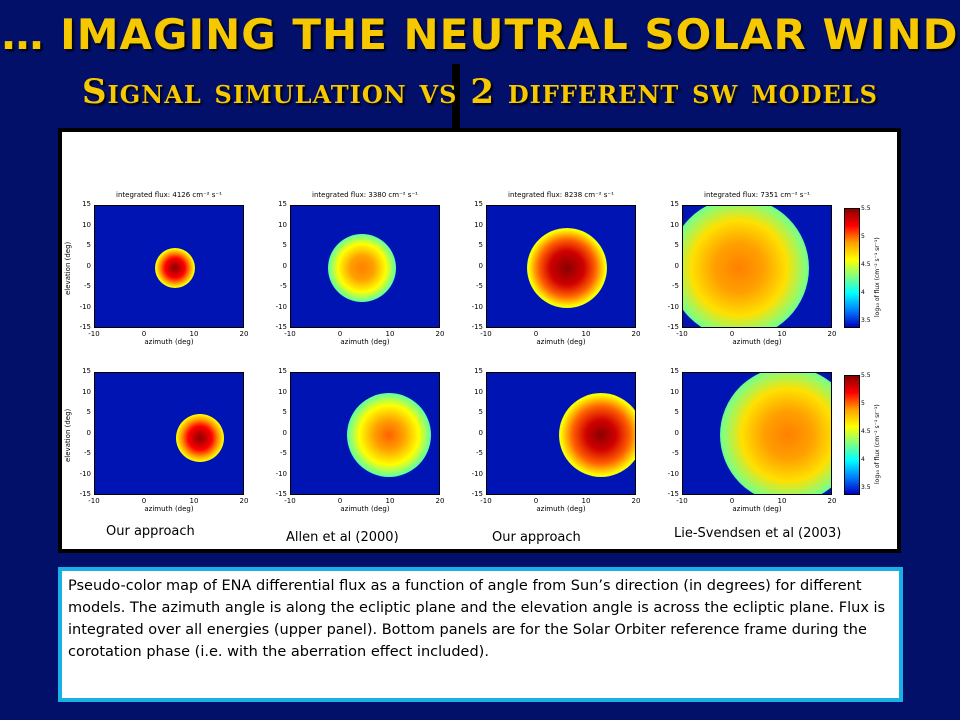  What do you see at coordinates (342, 537) in the screenshot?
I see `model-label: Allen et al (2000)` at bounding box center [342, 537].